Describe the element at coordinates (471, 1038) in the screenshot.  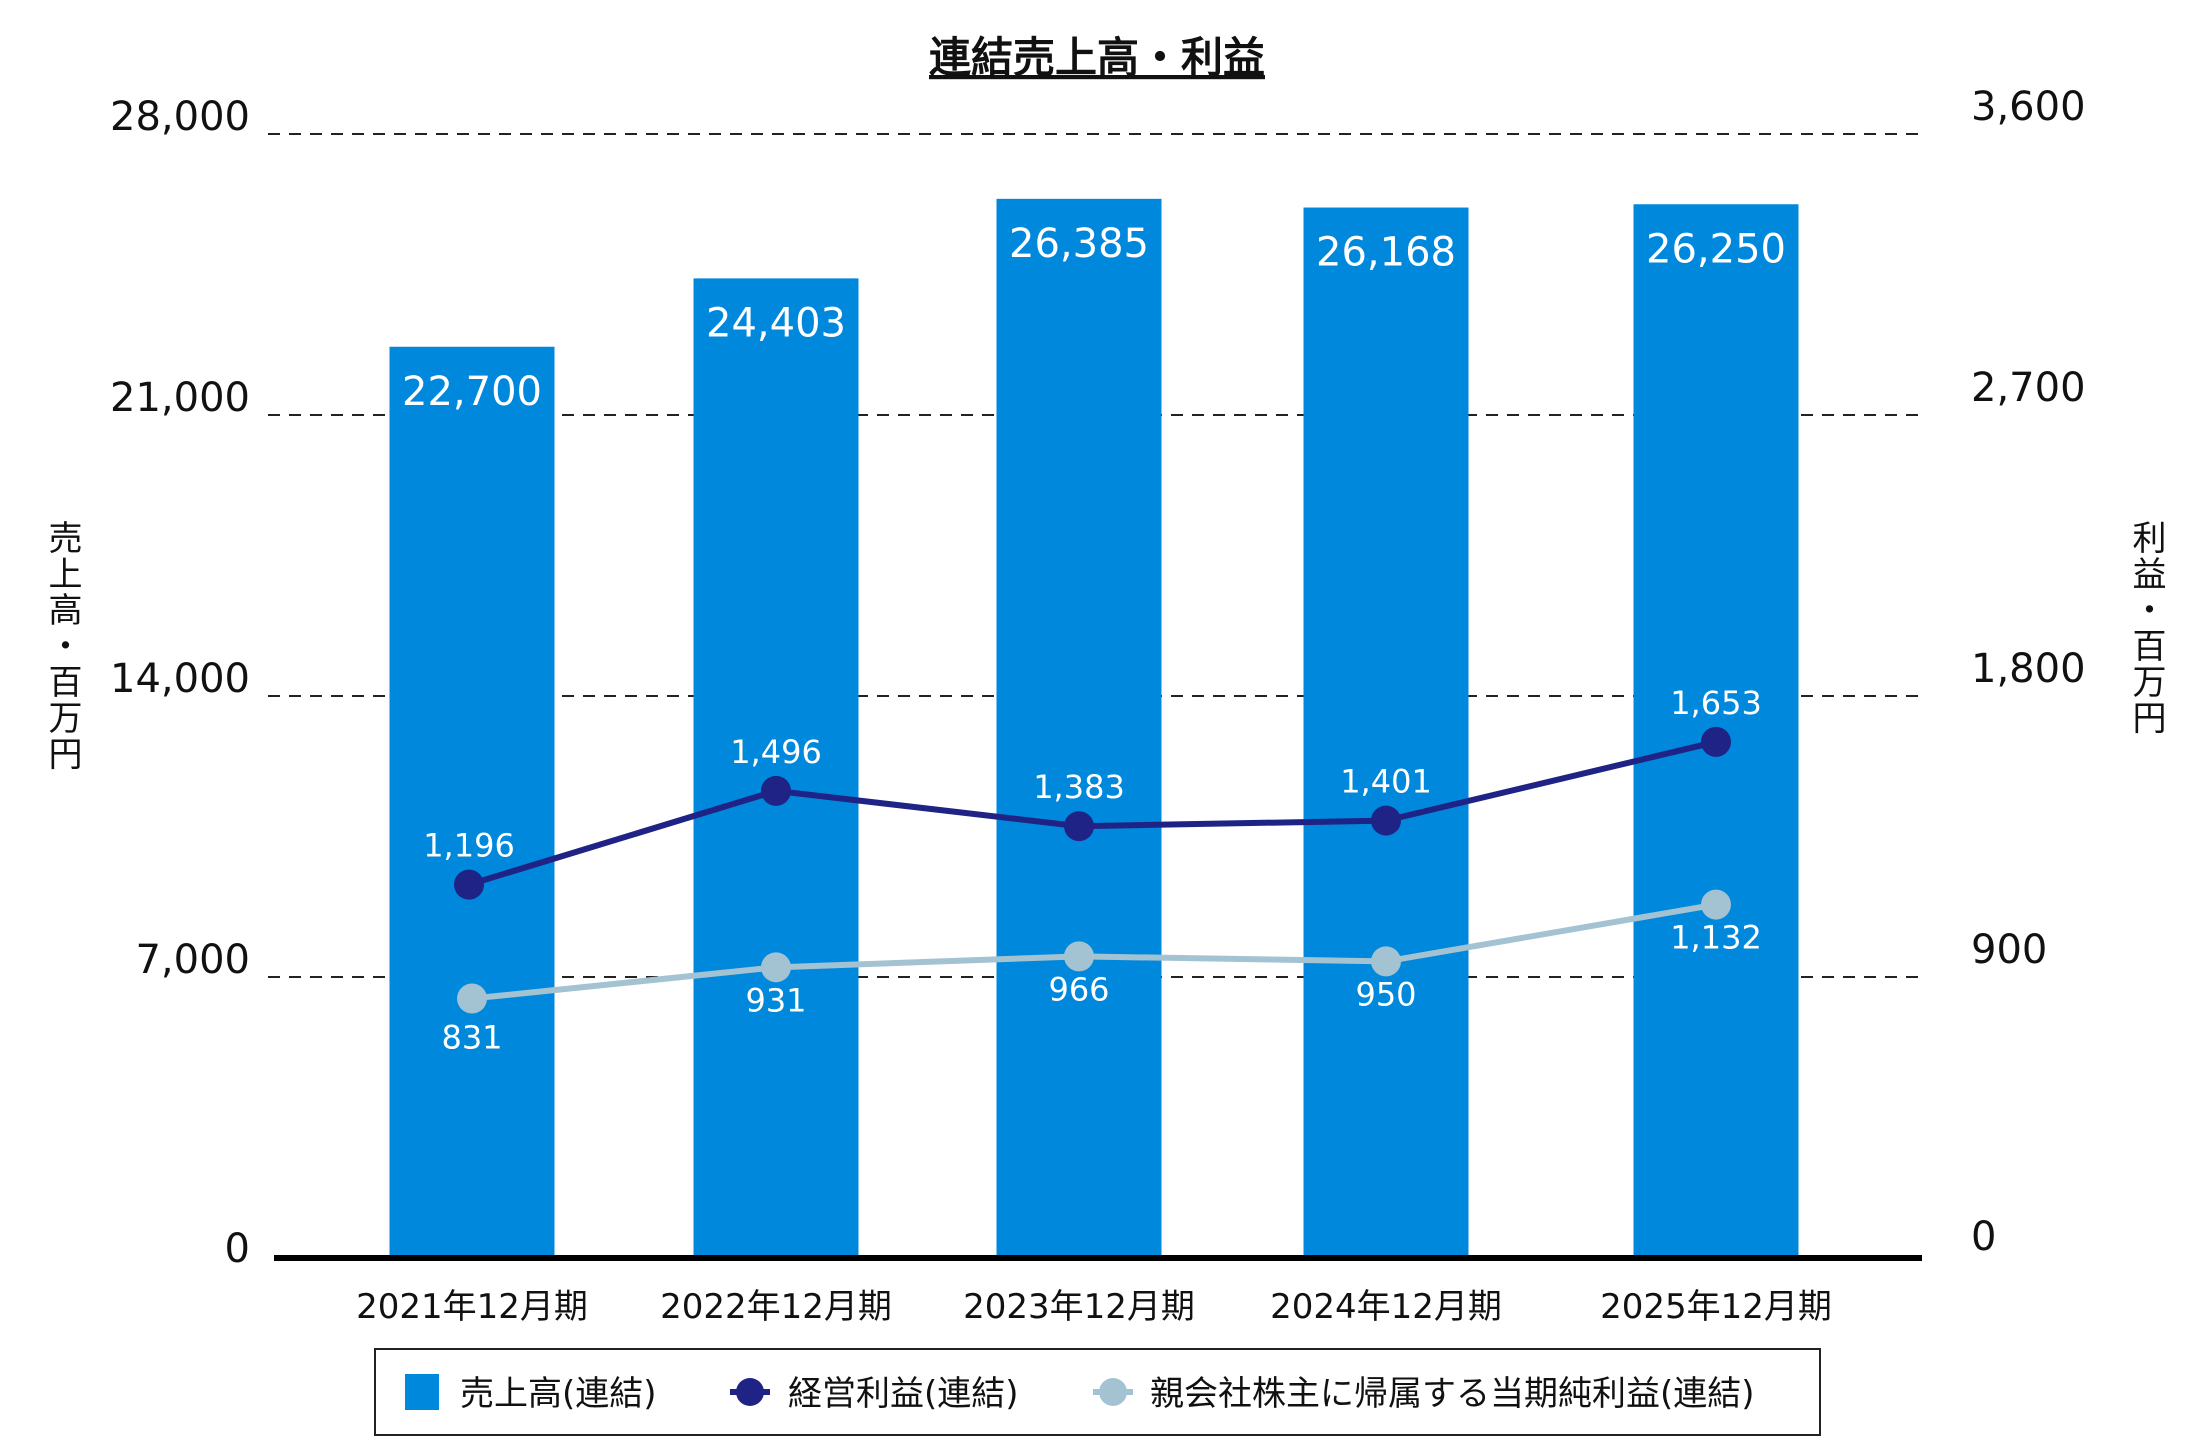
I see `point-label: 831` at that location.